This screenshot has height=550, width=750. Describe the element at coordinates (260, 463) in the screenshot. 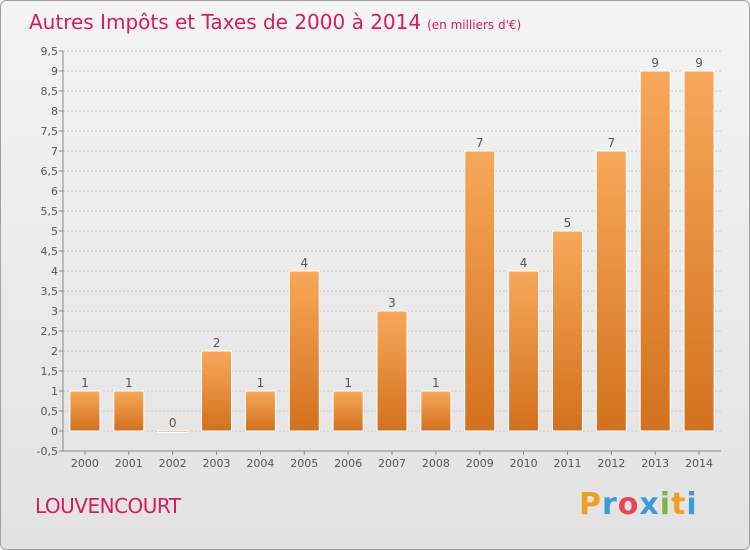

I see `x-tick-label: 2004` at that location.